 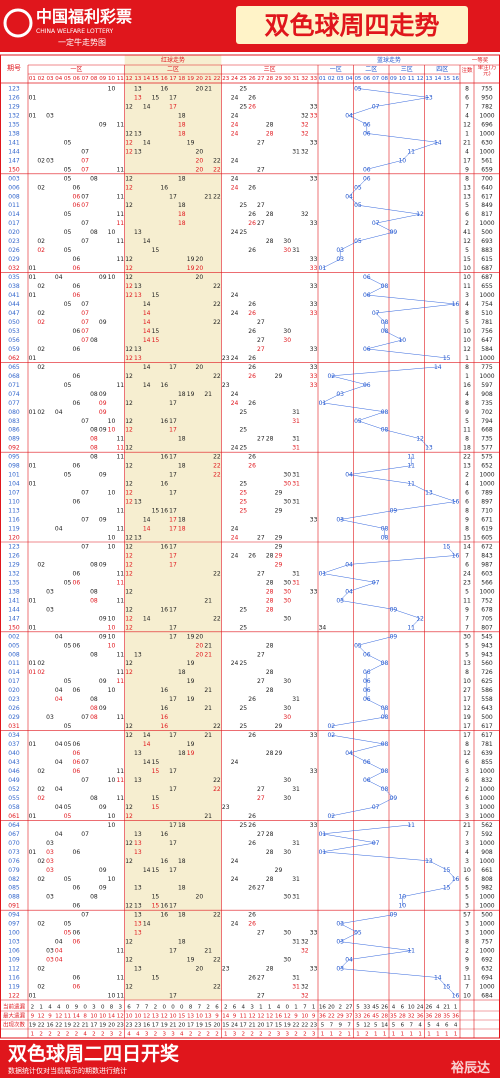 I want to click on red-ball: 02, so click(x=41, y=987).